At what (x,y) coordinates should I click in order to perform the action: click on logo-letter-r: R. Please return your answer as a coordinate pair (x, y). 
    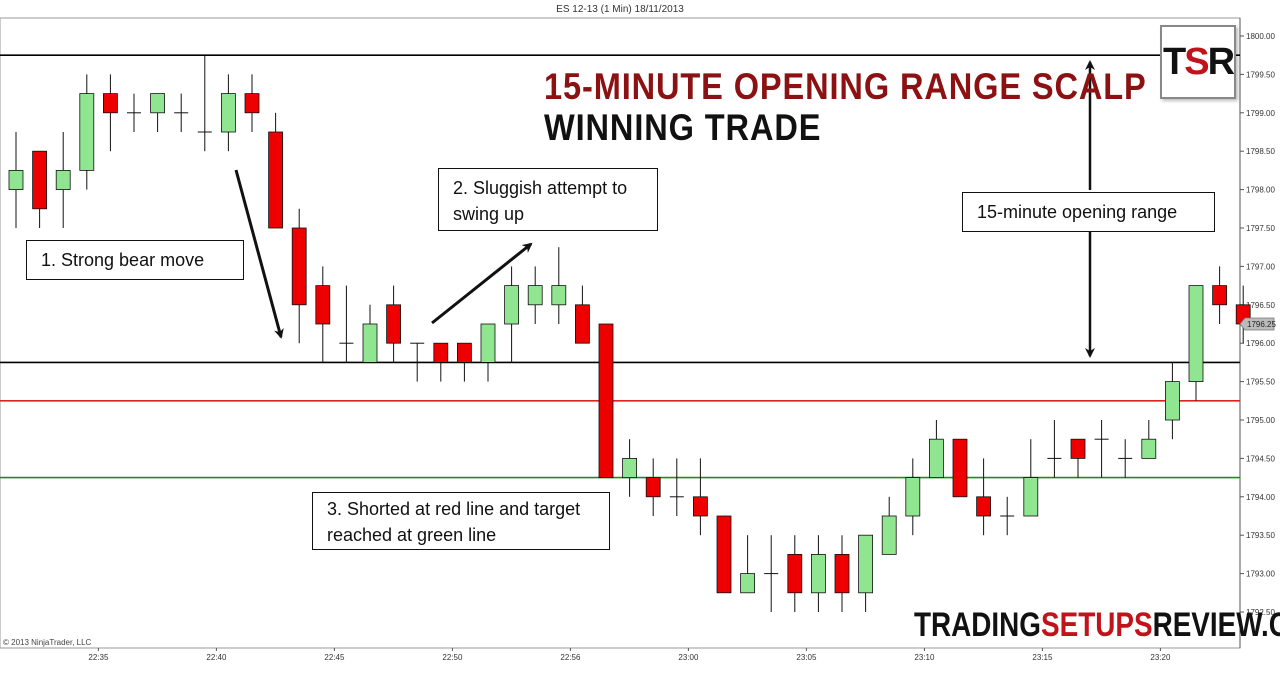
    Looking at the image, I should click on (1221, 62).